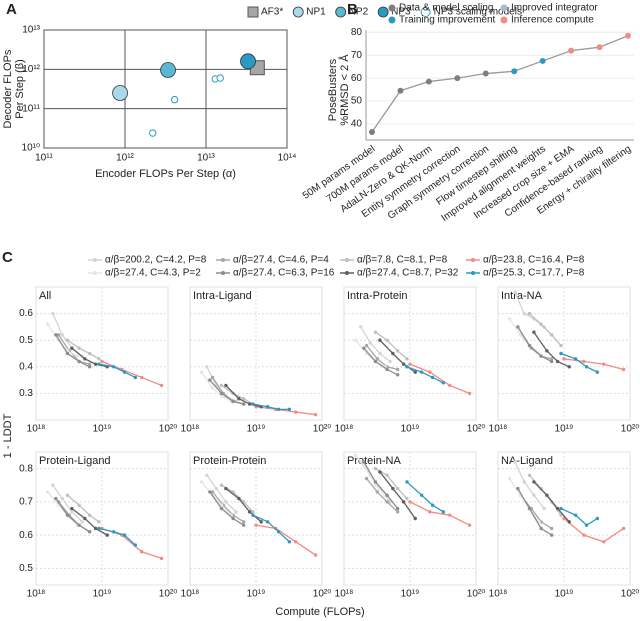  What do you see at coordinates (26, 366) in the screenshot?
I see `y-tick-label: 0.4` at bounding box center [26, 366].